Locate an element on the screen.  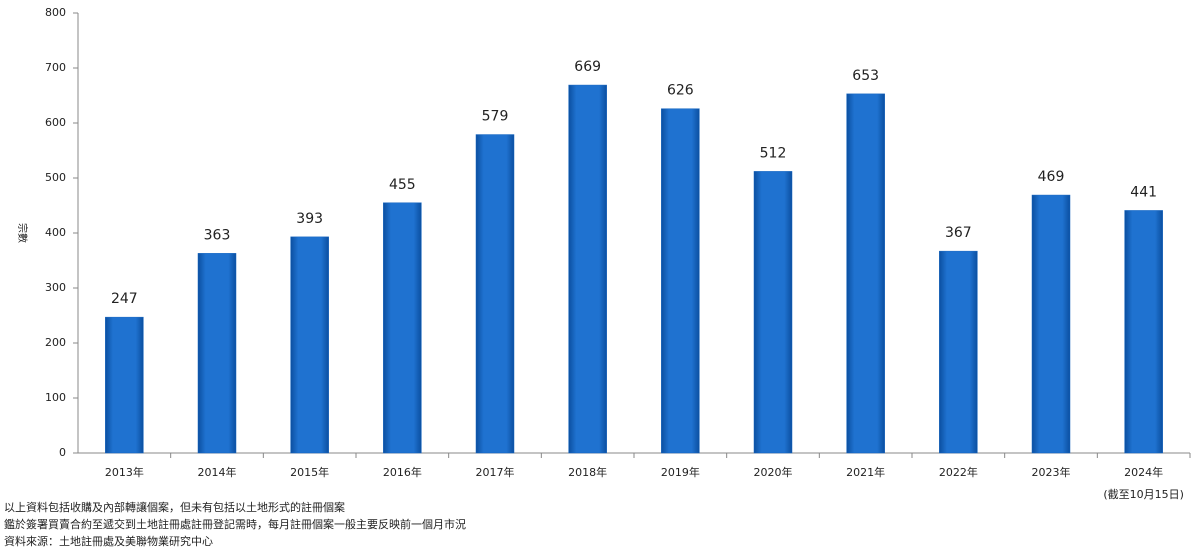
x-tick-label: 2023年 is located at coordinates (1051, 472).